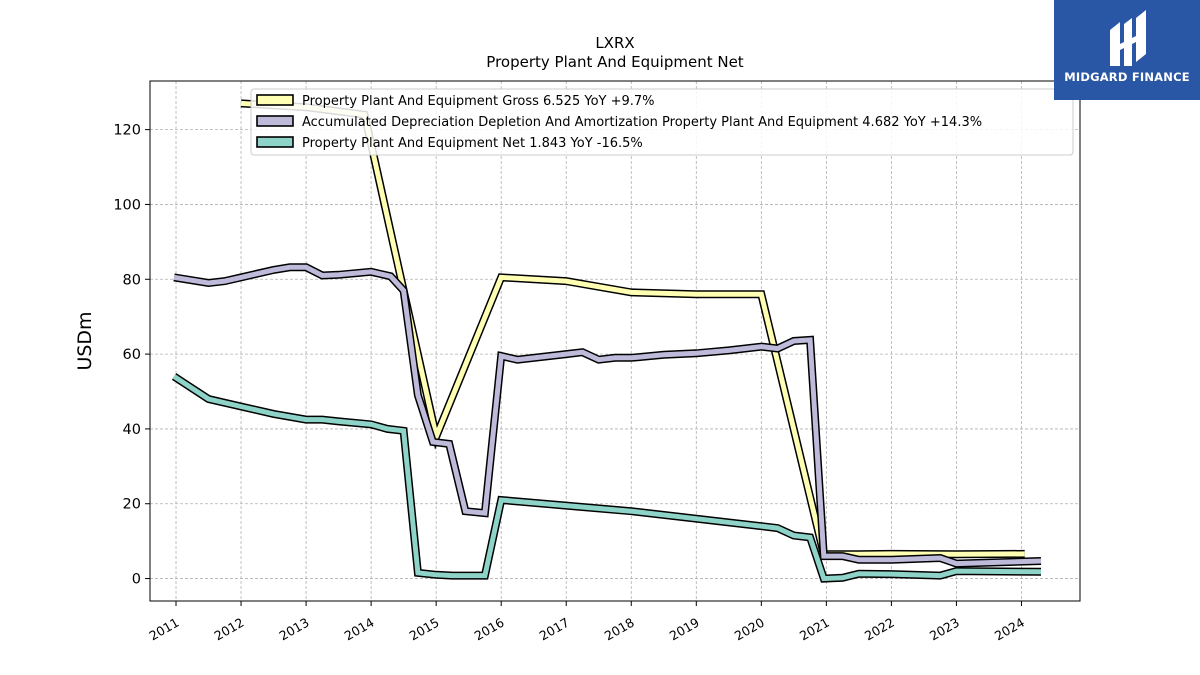 The width and height of the screenshot is (1200, 675). I want to click on y-tick-label: 40, so click(132, 430).